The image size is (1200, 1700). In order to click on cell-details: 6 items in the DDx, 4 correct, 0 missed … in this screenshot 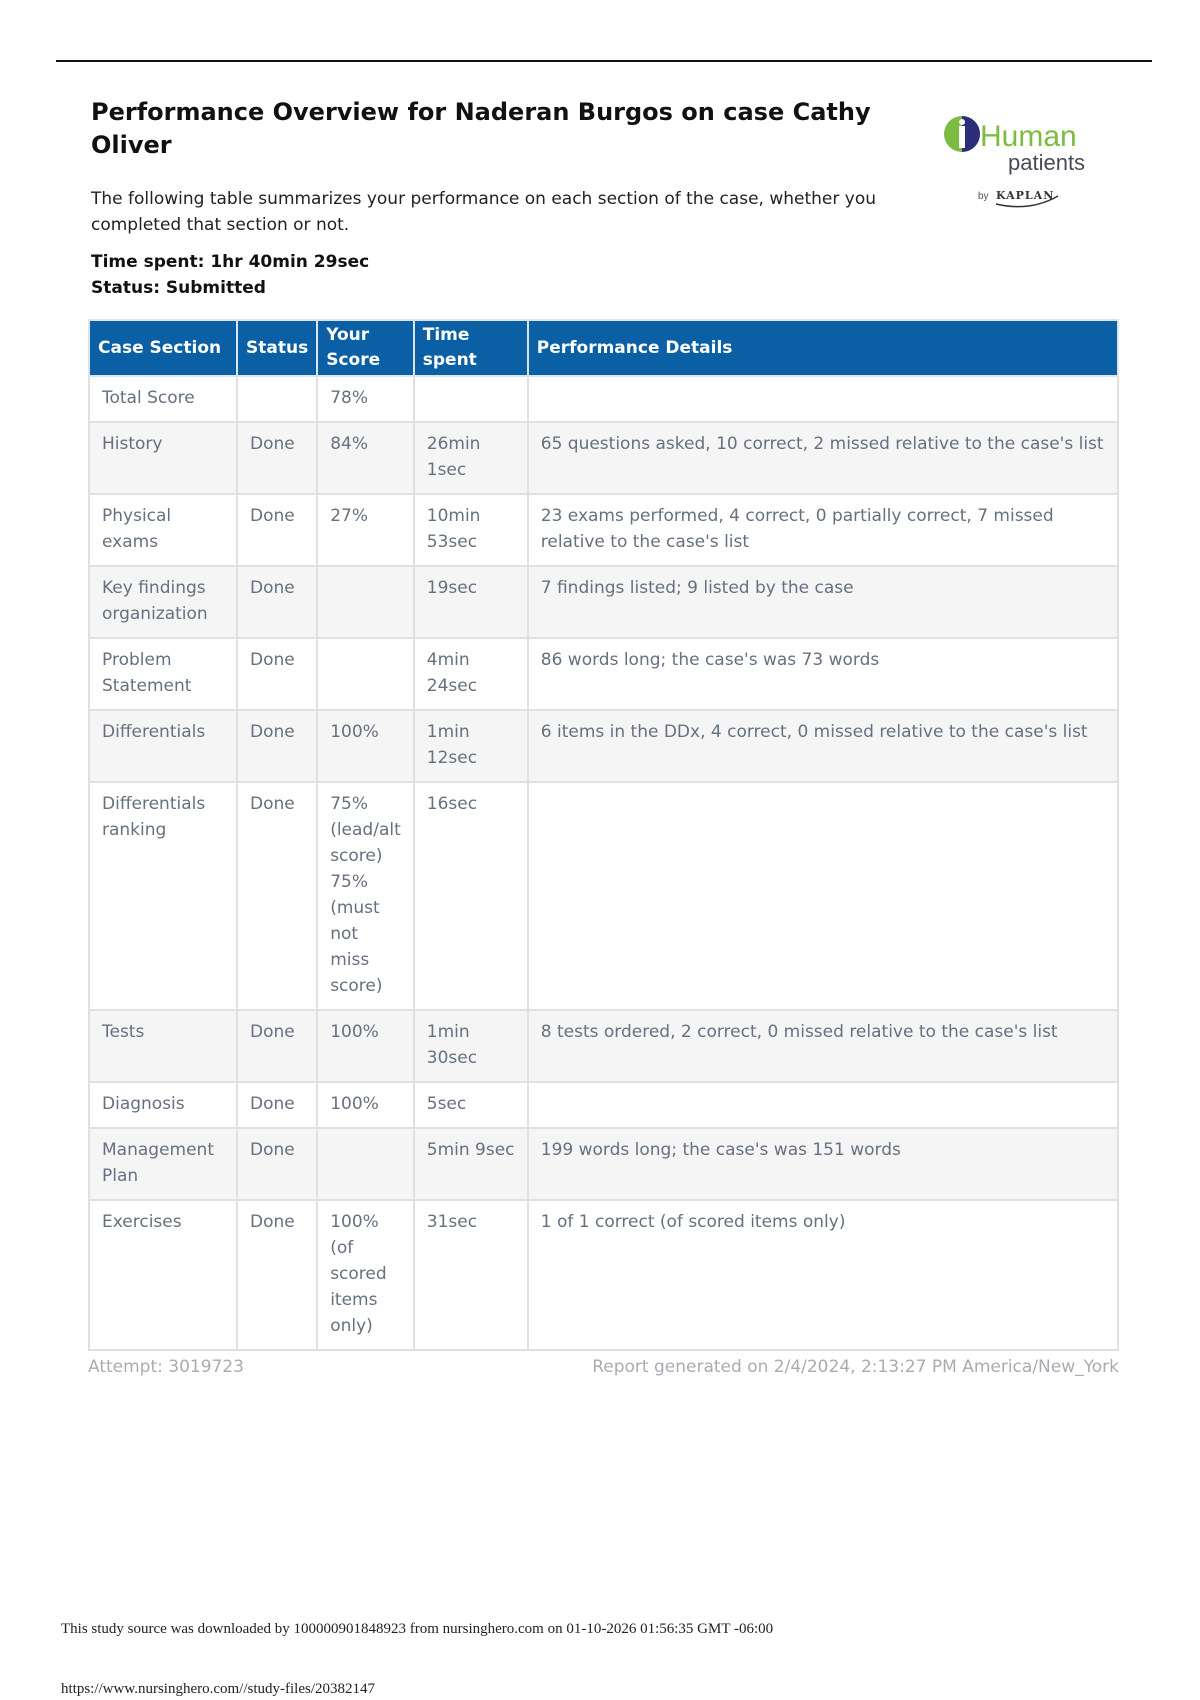, I will do `click(823, 746)`.